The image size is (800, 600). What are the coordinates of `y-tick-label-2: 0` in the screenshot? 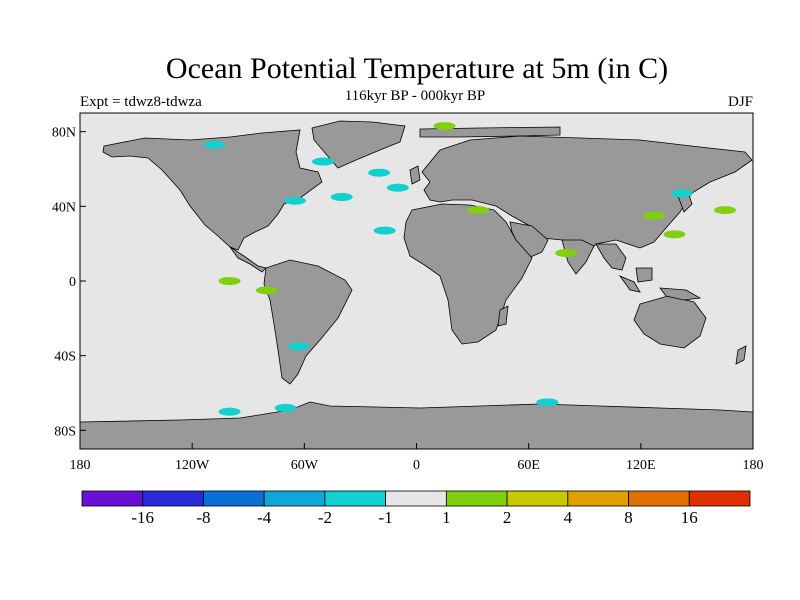 It's located at (72, 282).